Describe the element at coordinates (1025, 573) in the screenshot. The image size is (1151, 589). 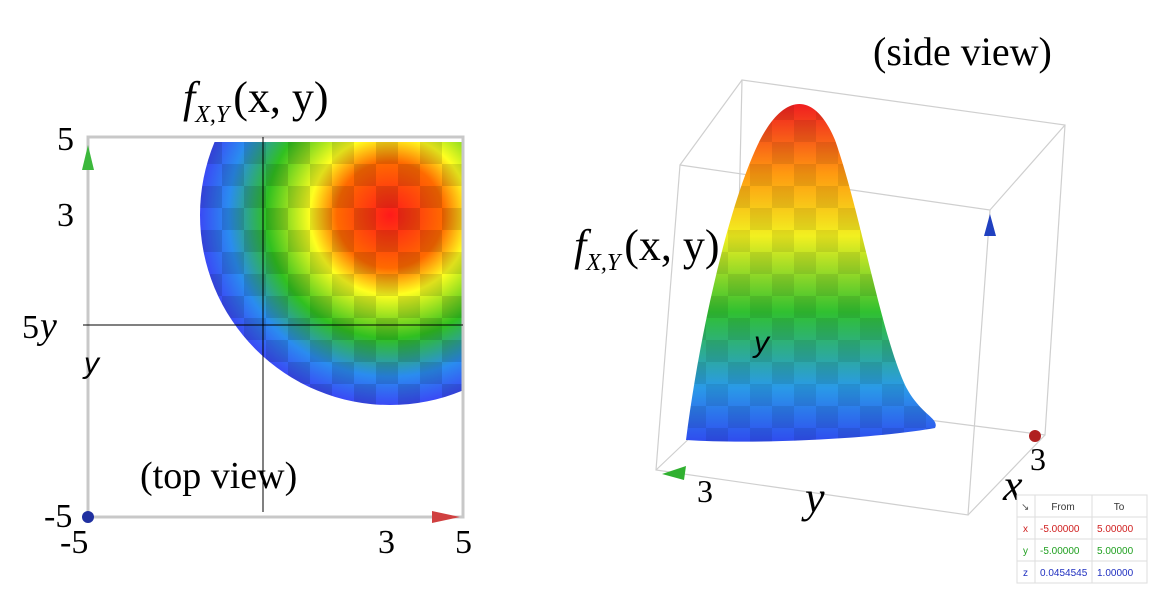
I see `axis-name: z` at that location.